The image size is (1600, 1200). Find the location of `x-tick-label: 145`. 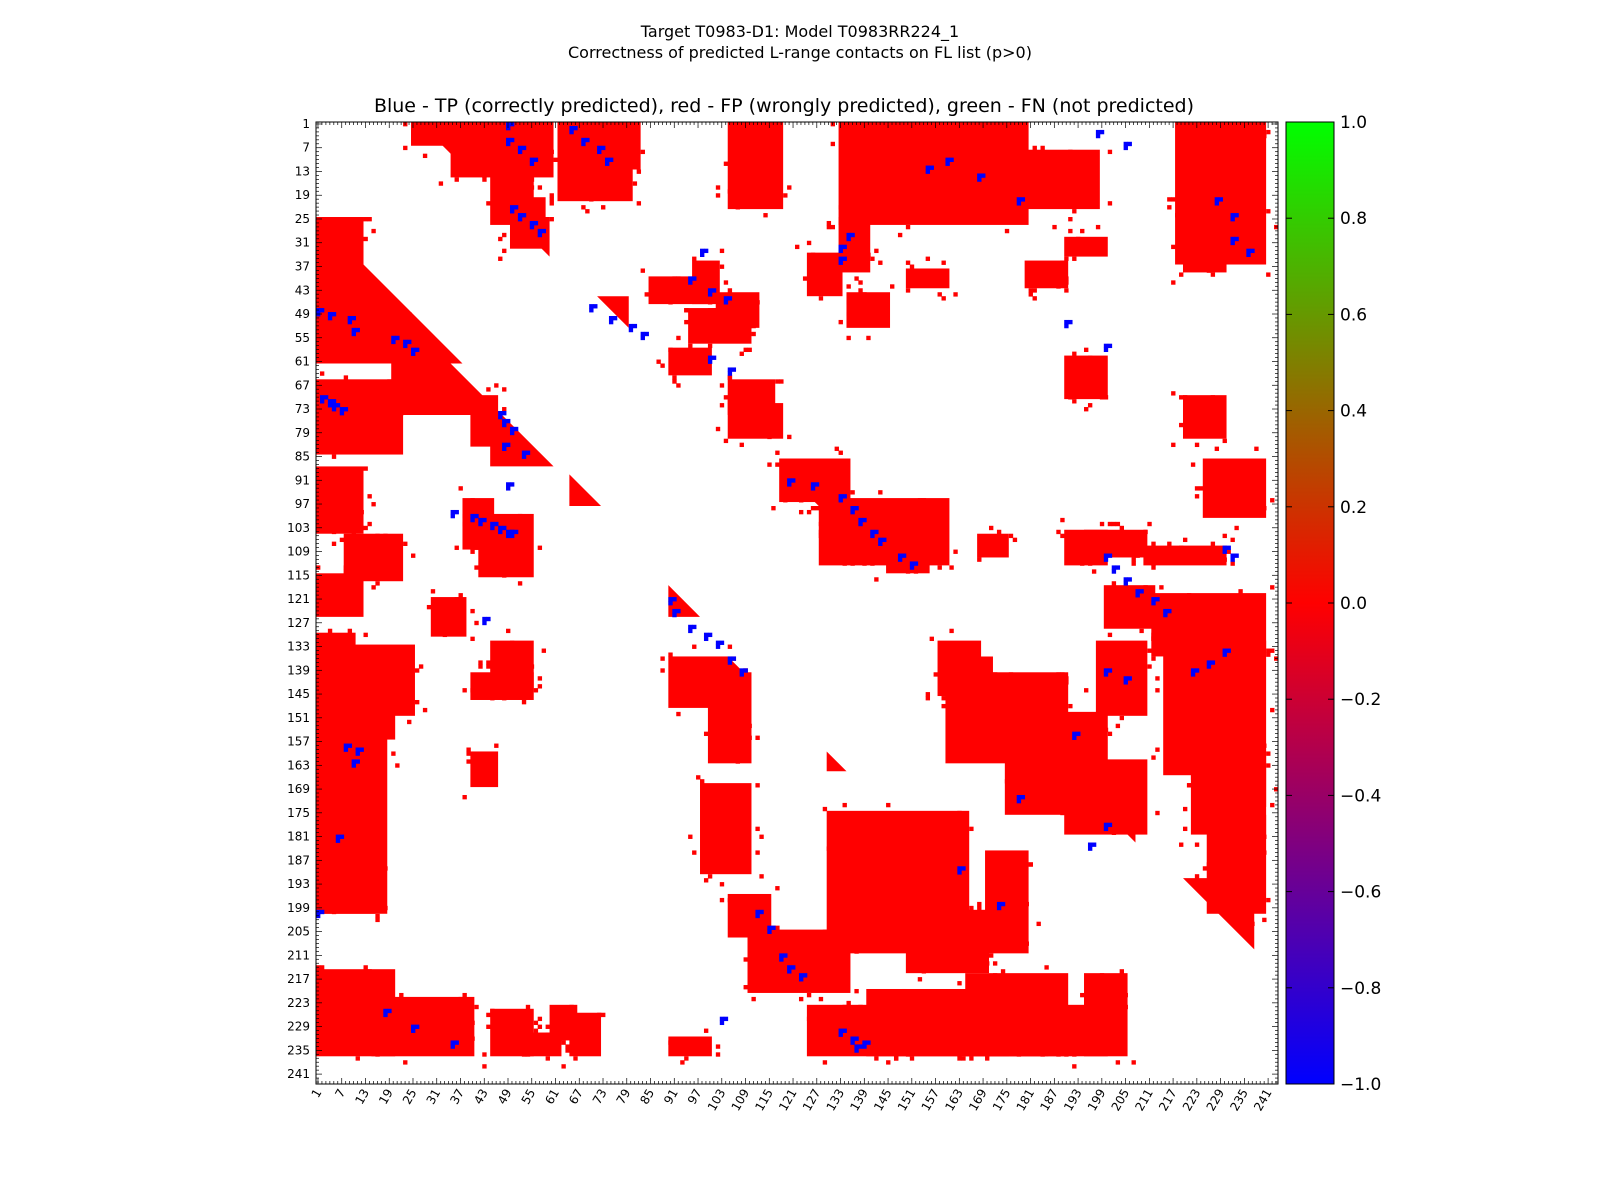

x-tick-label: 145 is located at coordinates (883, 1100).